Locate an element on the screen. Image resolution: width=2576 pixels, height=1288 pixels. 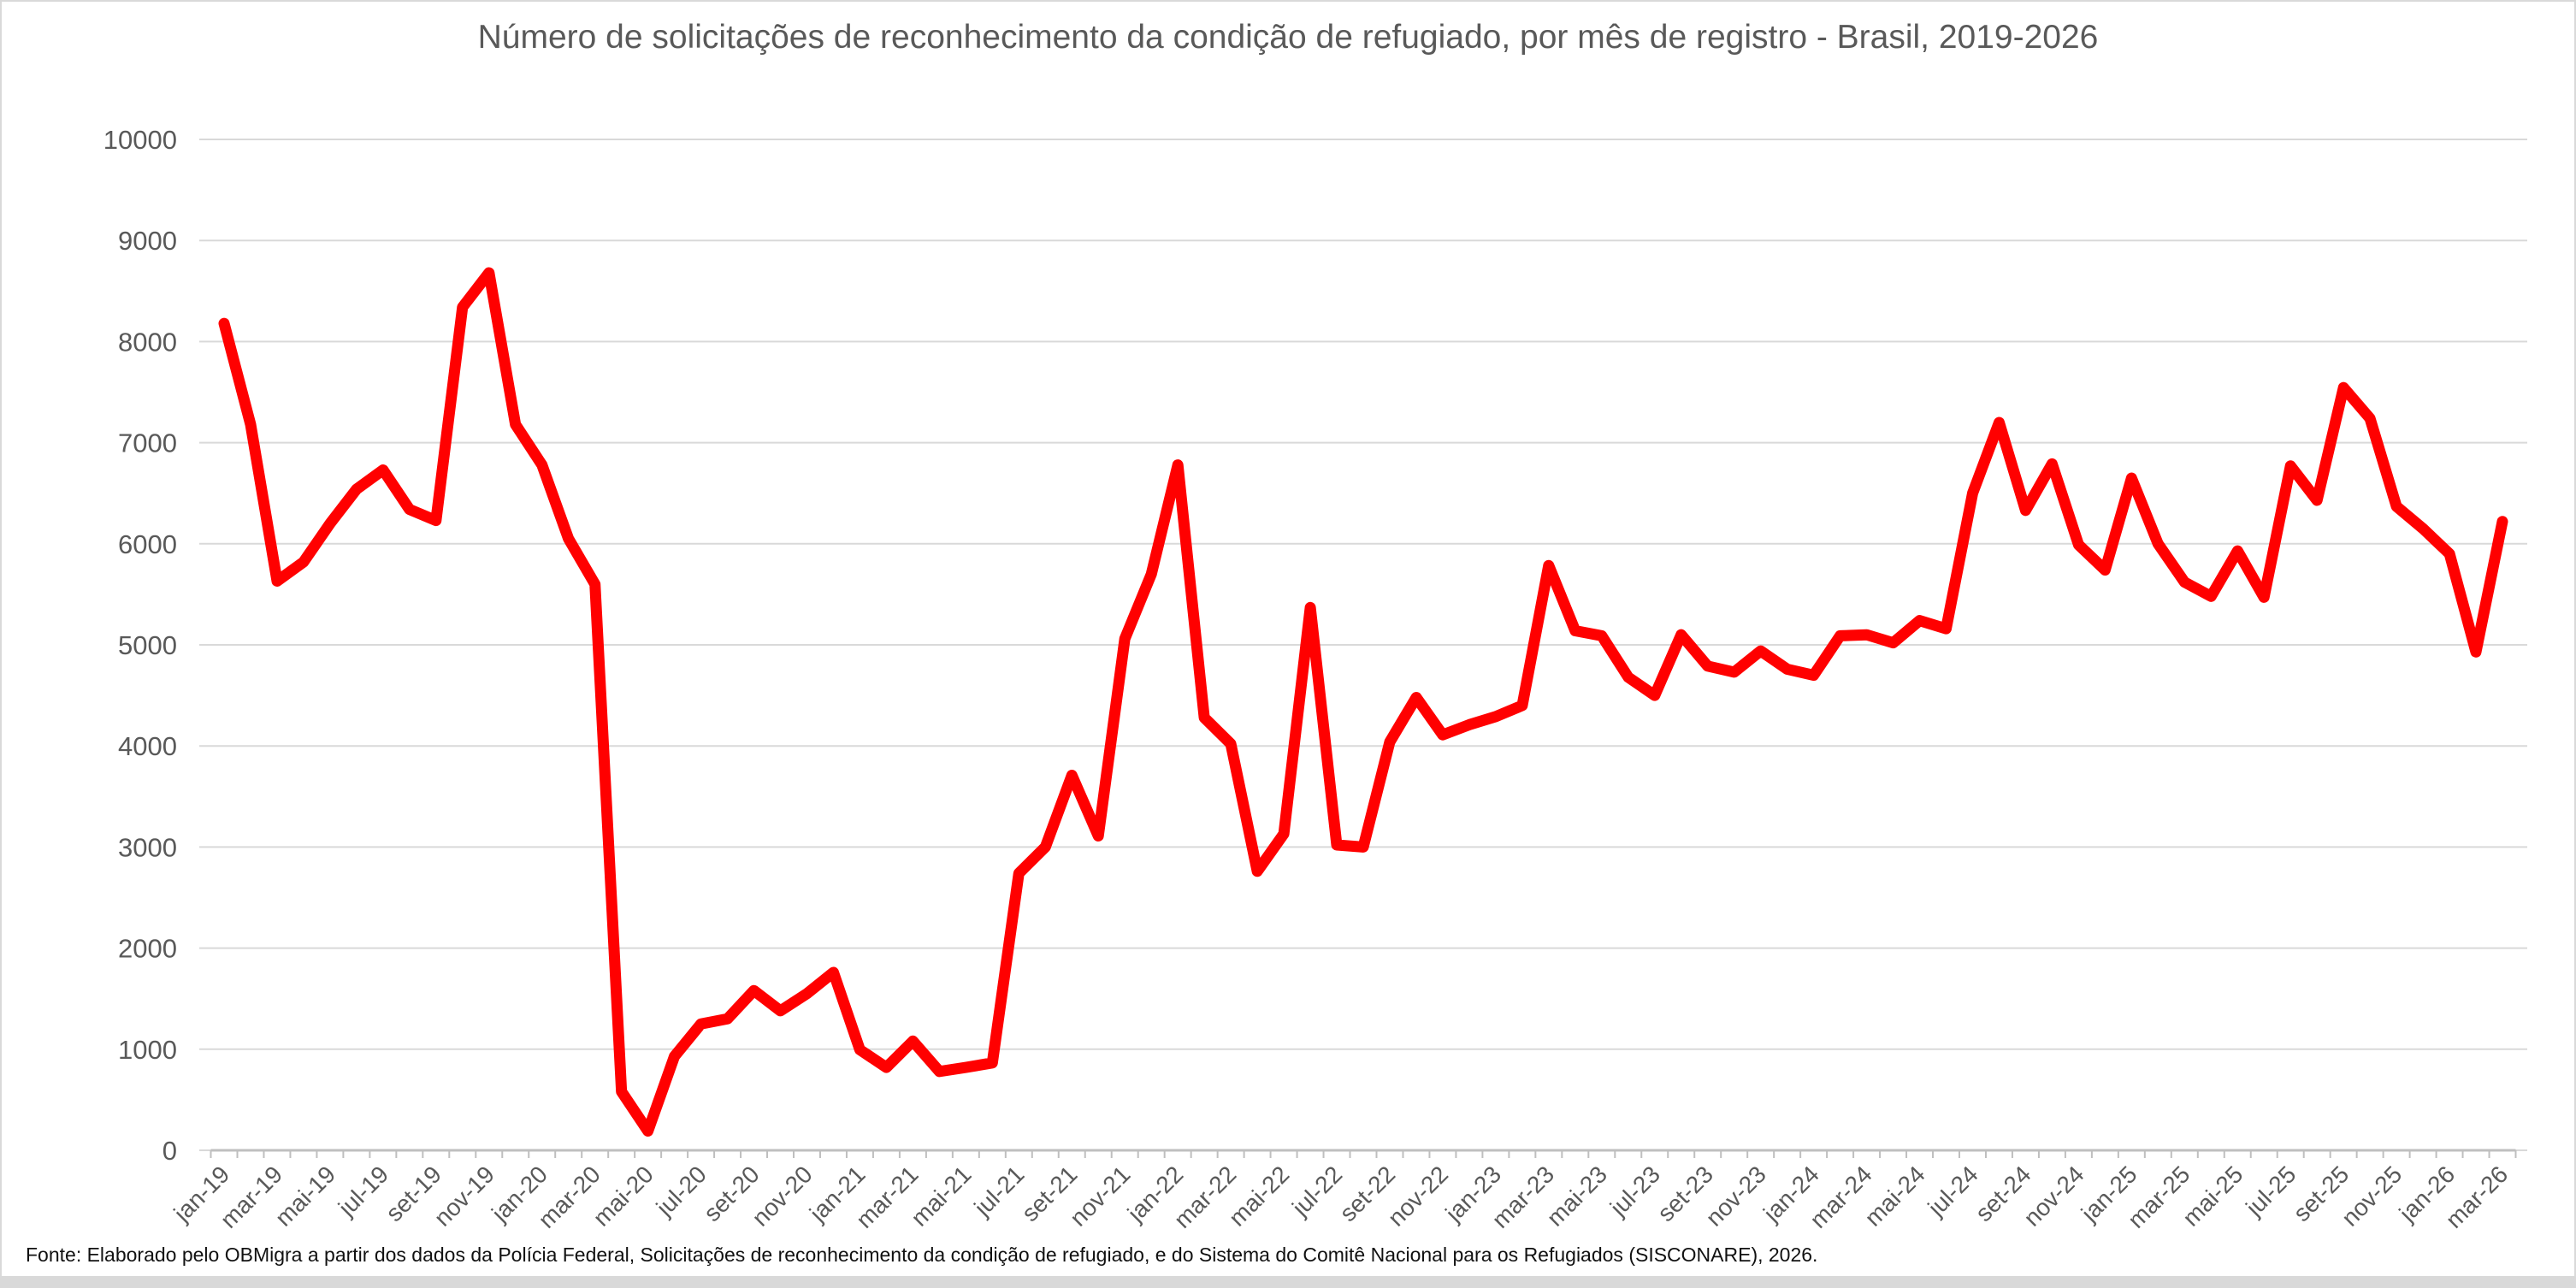
x-tick-label: nov-24 is located at coordinates (2053, 1196).